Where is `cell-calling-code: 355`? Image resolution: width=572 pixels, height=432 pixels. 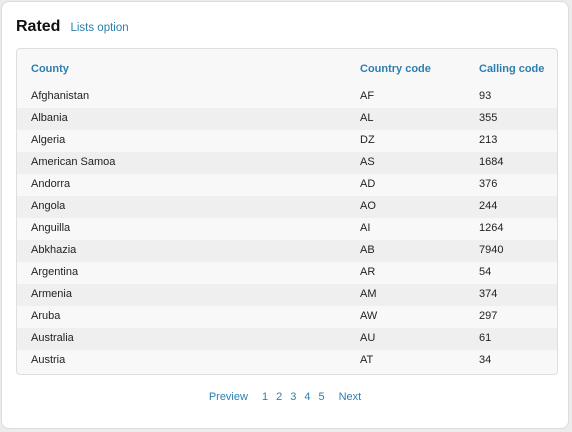 cell-calling-code: 355 is located at coordinates (488, 118).